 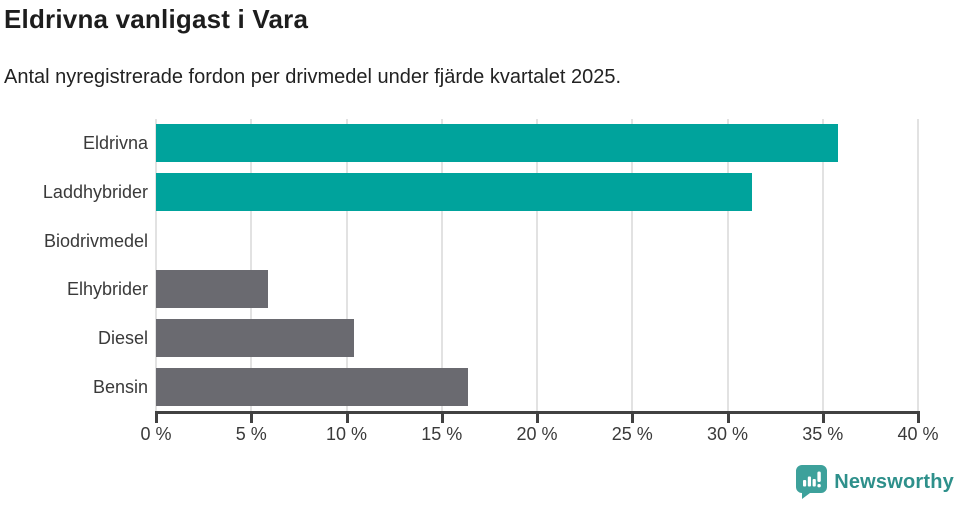 What do you see at coordinates (255, 338) in the screenshot?
I see `bar-diesel` at bounding box center [255, 338].